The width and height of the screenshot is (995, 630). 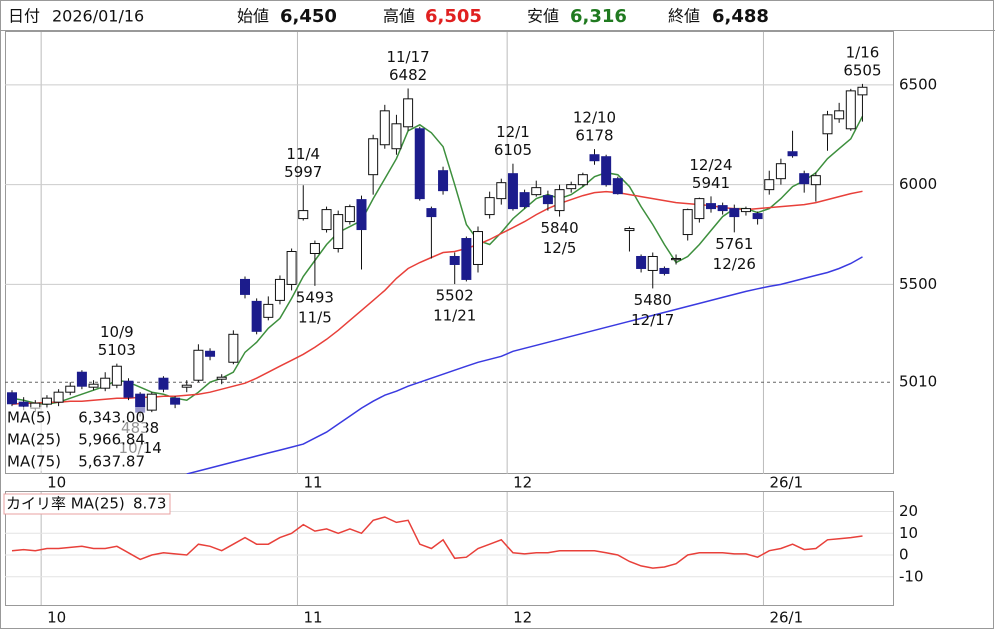 I want to click on y-tick-label: 6000, so click(x=918, y=184).